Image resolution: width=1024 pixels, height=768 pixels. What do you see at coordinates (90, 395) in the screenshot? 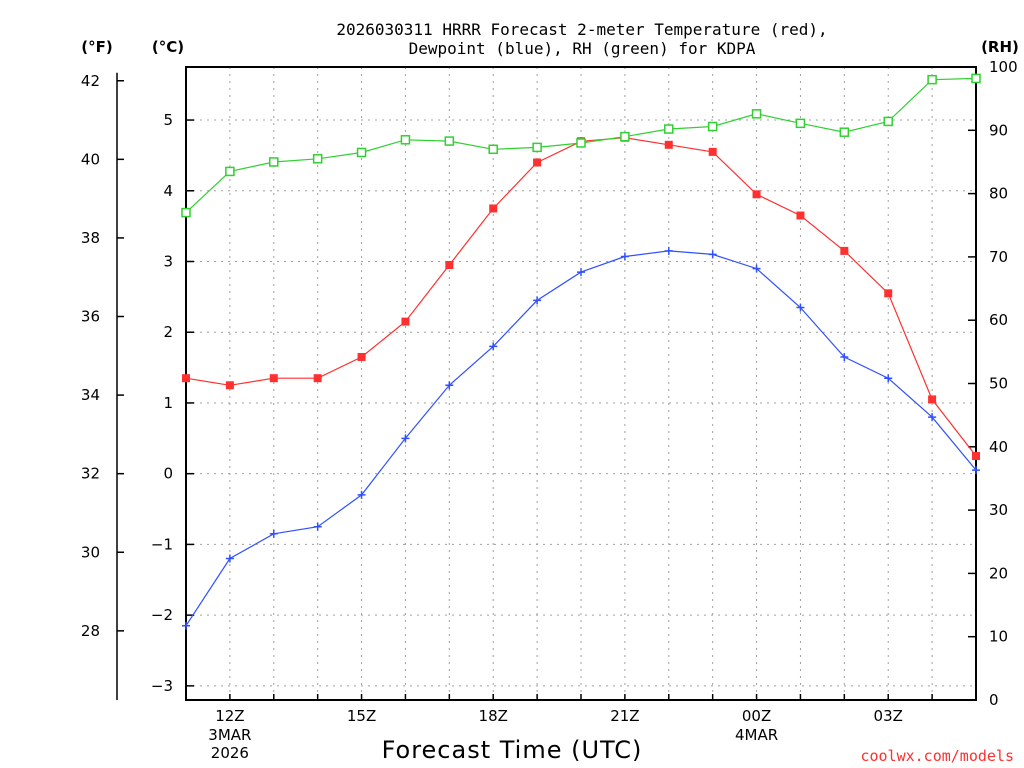
I see `fahrenheit-tick-label: 34` at bounding box center [90, 395].